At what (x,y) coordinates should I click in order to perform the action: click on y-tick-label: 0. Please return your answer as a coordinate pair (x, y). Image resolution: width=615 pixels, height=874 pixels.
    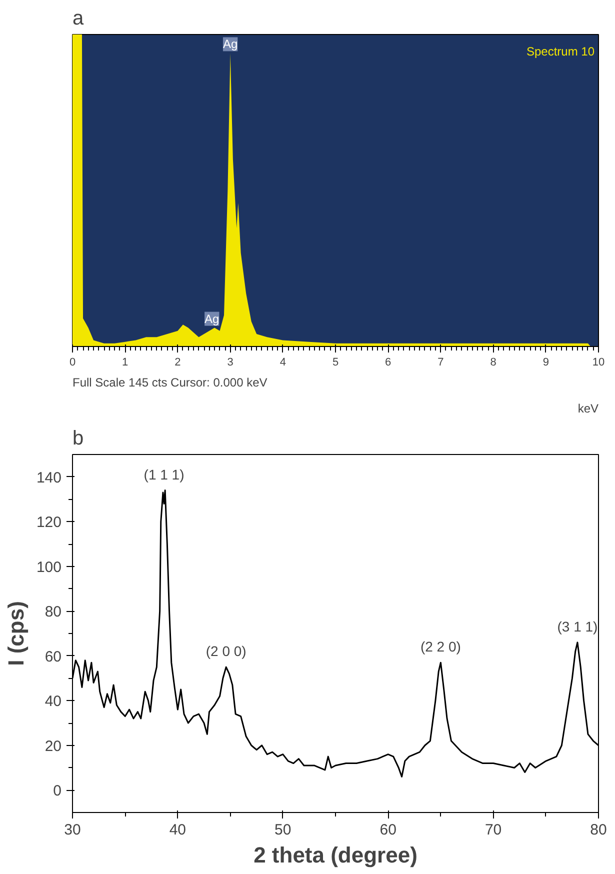
    Looking at the image, I should click on (57, 791).